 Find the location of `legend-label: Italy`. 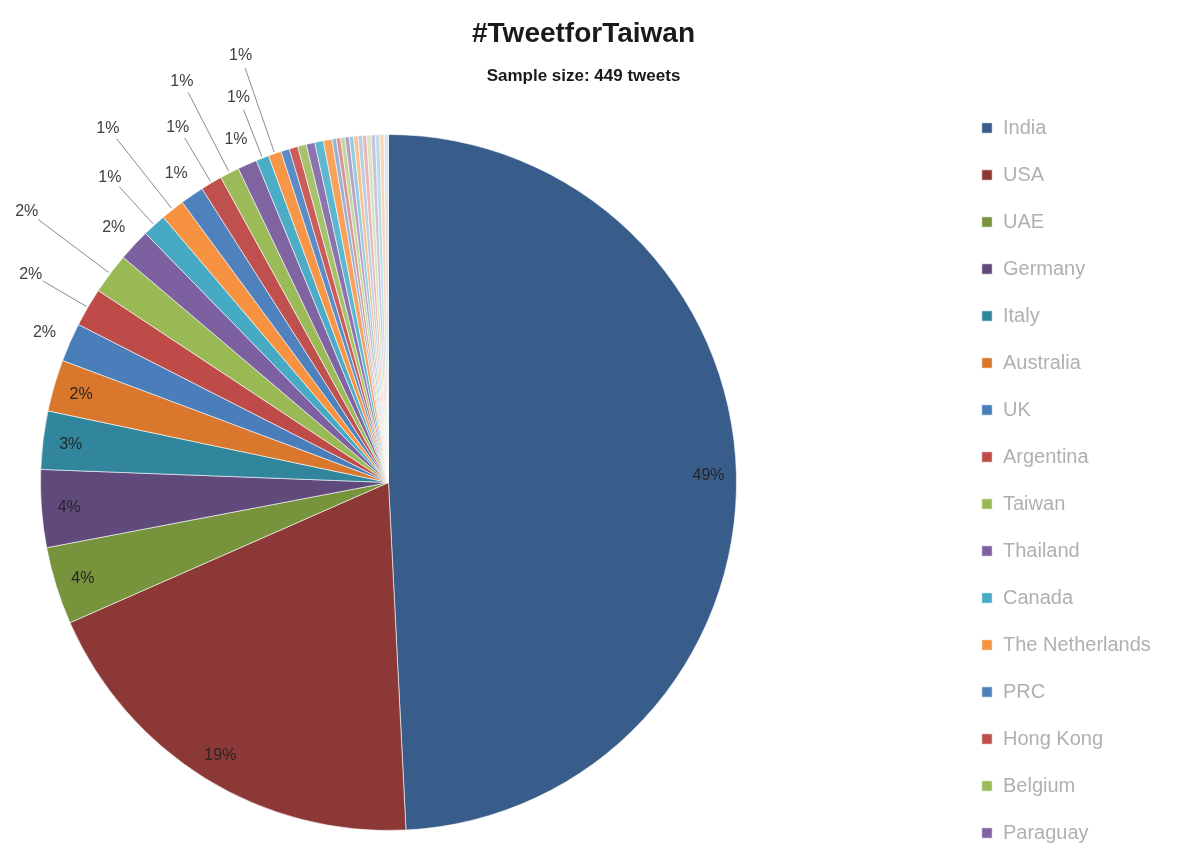

legend-label: Italy is located at coordinates (1021, 315).